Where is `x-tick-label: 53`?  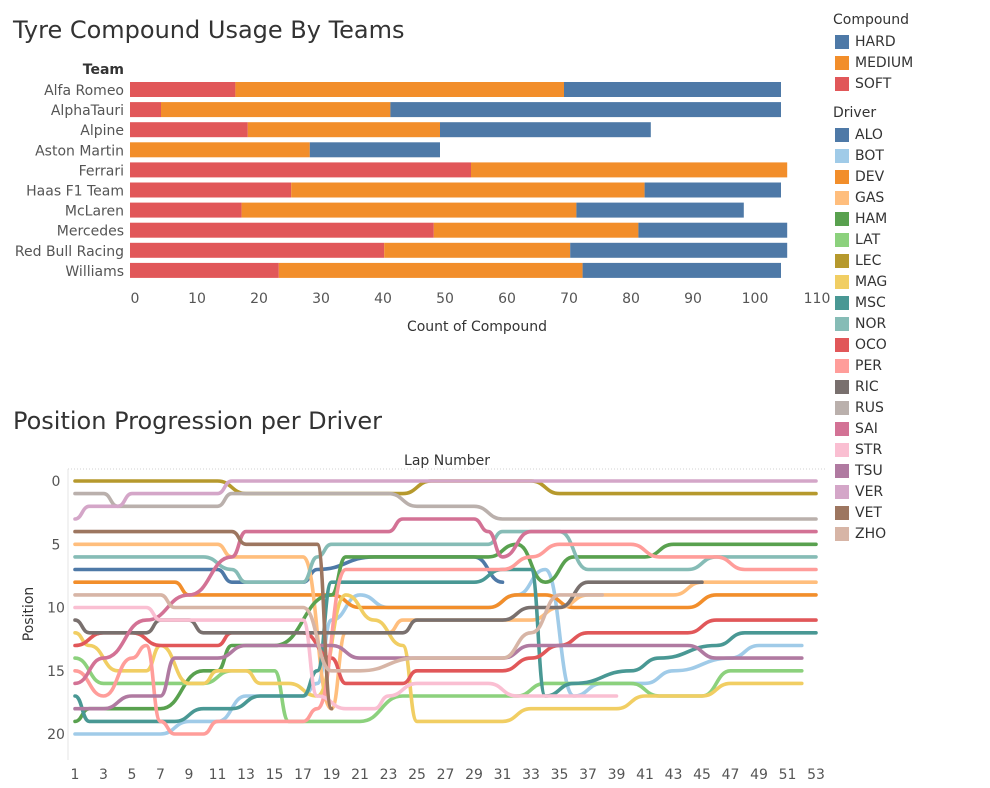 x-tick-label: 53 is located at coordinates (816, 775).